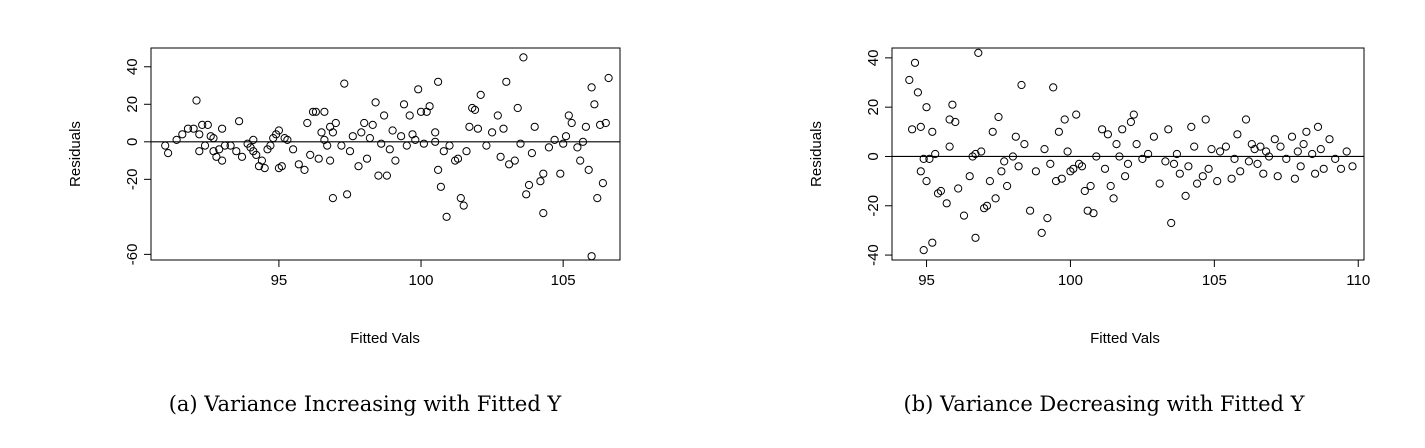  What do you see at coordinates (279, 280) in the screenshot?
I see `panel-a-x-tick-label: 95` at bounding box center [279, 280].